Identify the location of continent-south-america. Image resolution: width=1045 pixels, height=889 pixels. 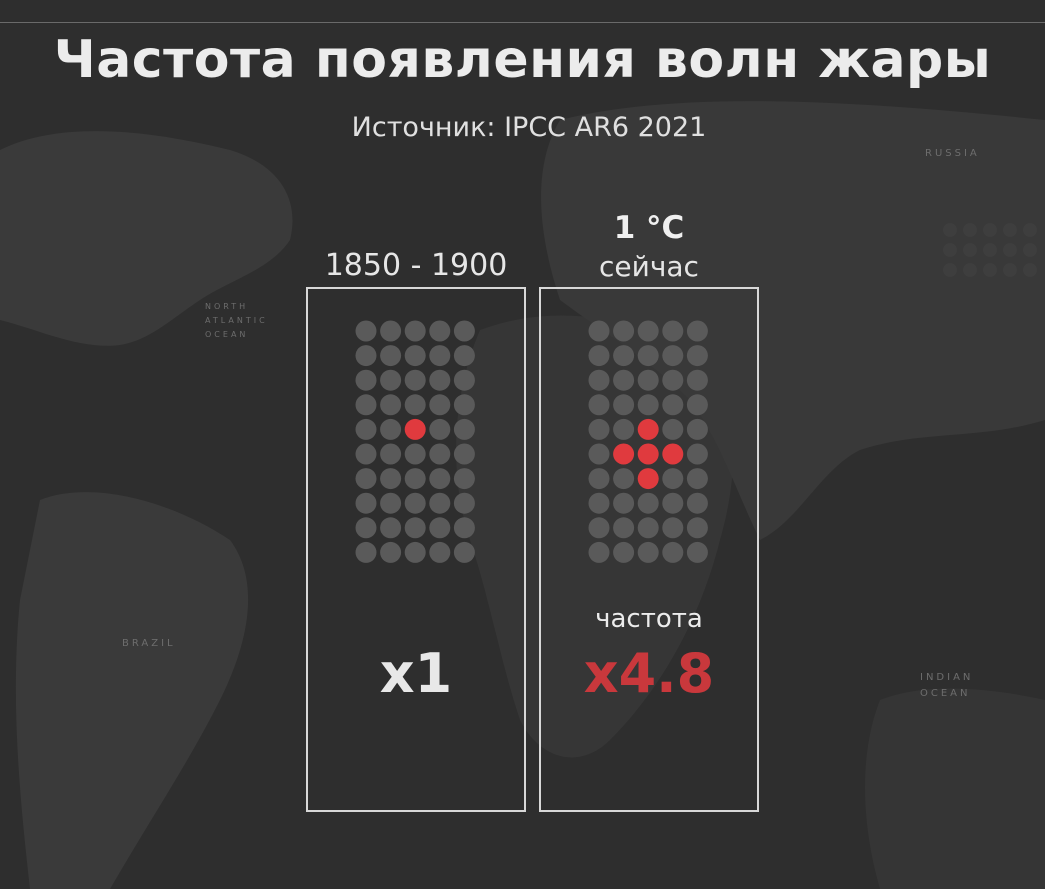
(132, 690).